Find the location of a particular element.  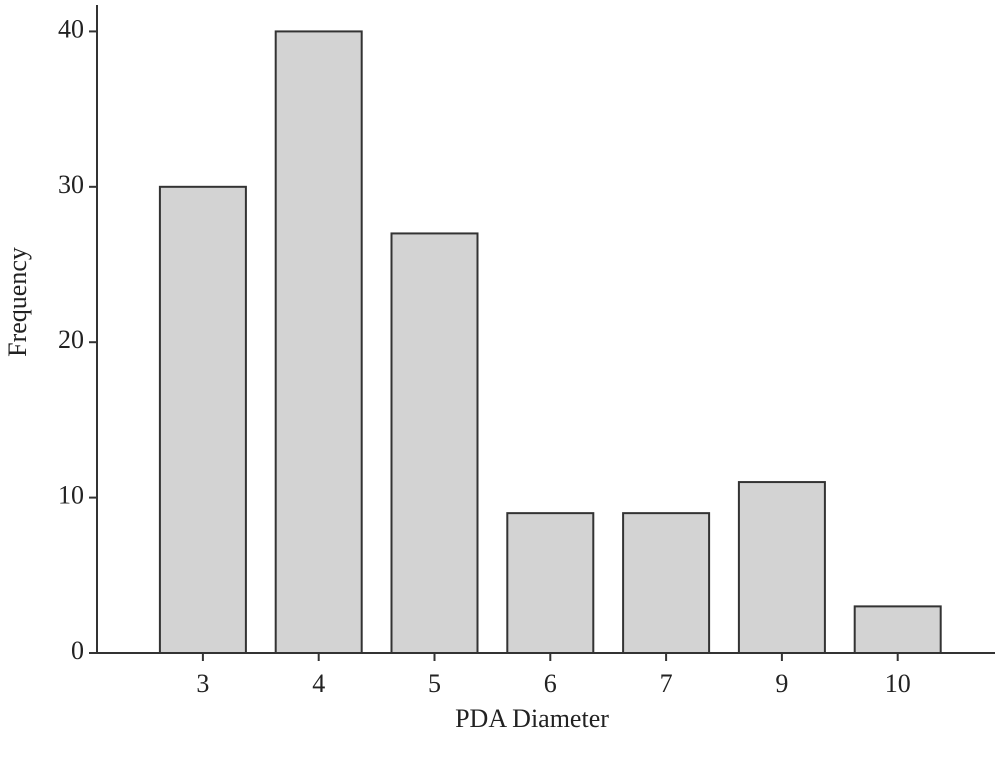

x-tick-label: 4 is located at coordinates (318, 683).